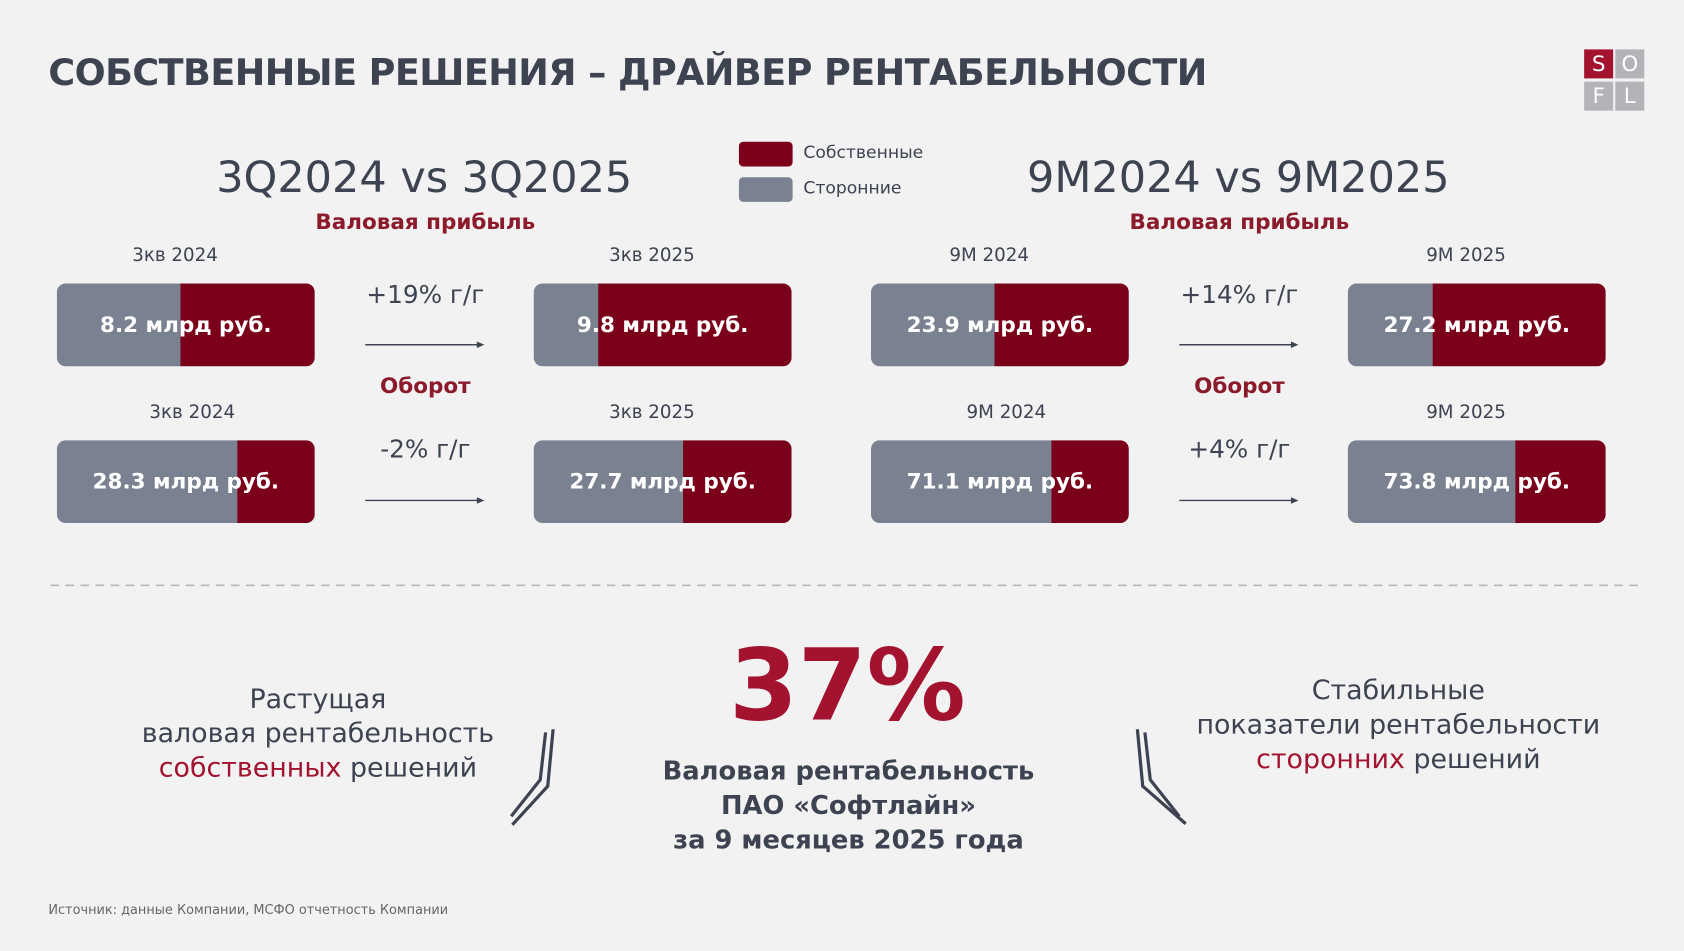  I want to click on bar: 23.9 млрд руб., so click(1000, 325).